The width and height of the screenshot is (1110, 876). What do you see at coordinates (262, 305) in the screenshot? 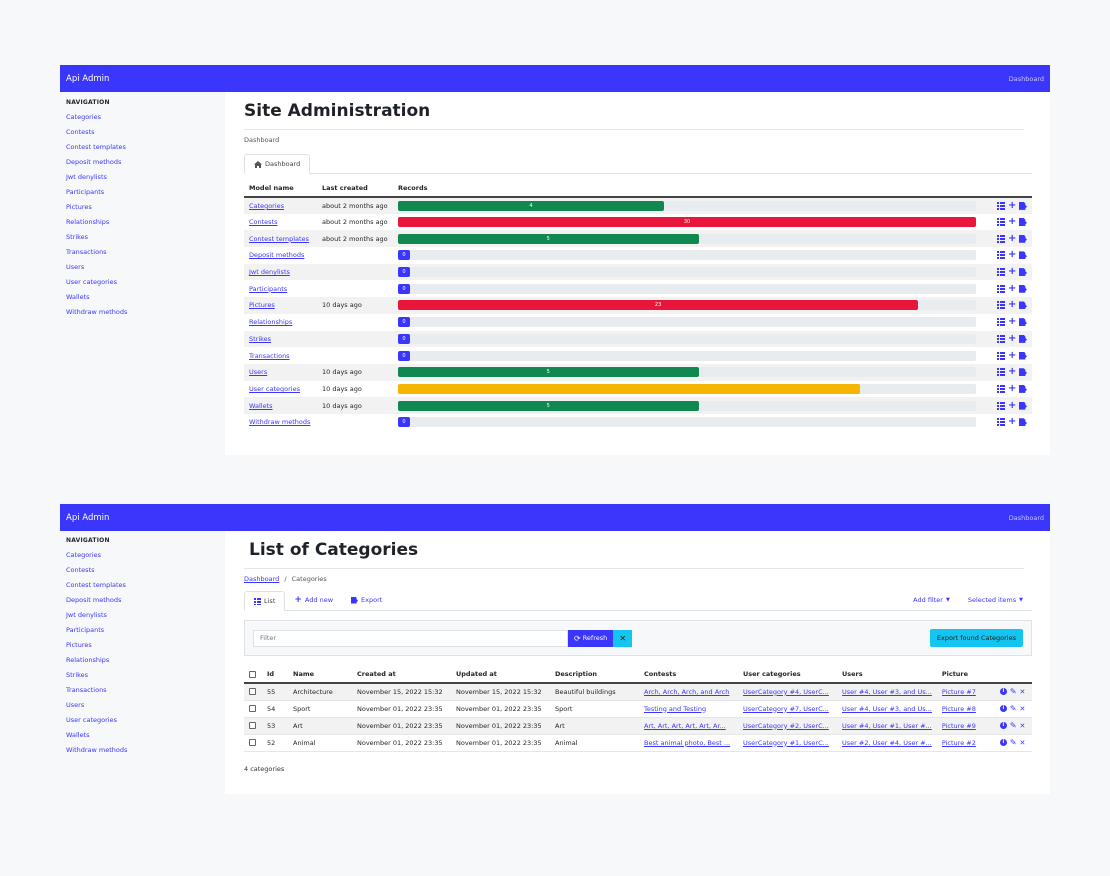
I see `model-link-pictures: Pictures` at bounding box center [262, 305].